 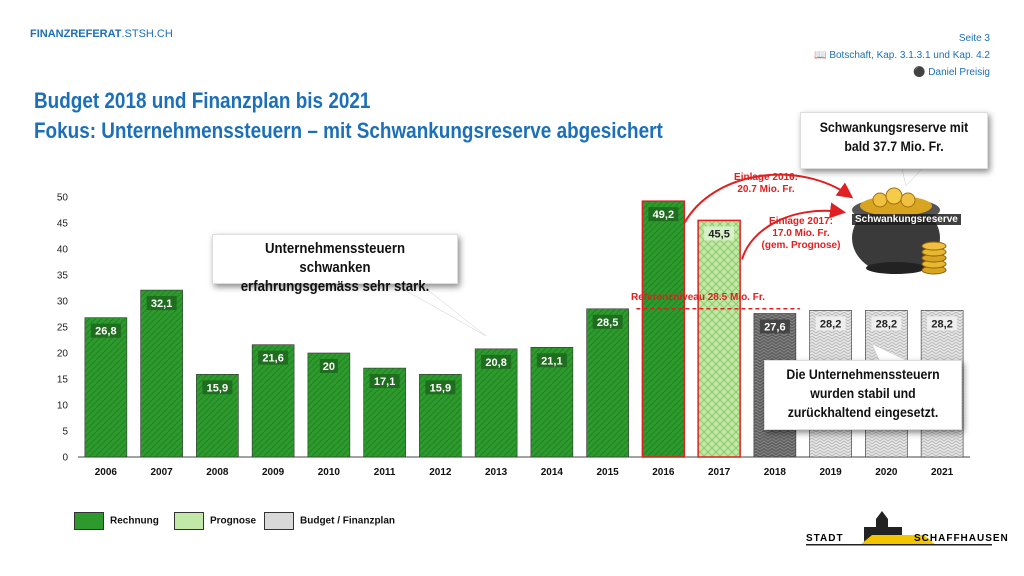 What do you see at coordinates (385, 472) in the screenshot?
I see `x-tick-label: 2011` at bounding box center [385, 472].